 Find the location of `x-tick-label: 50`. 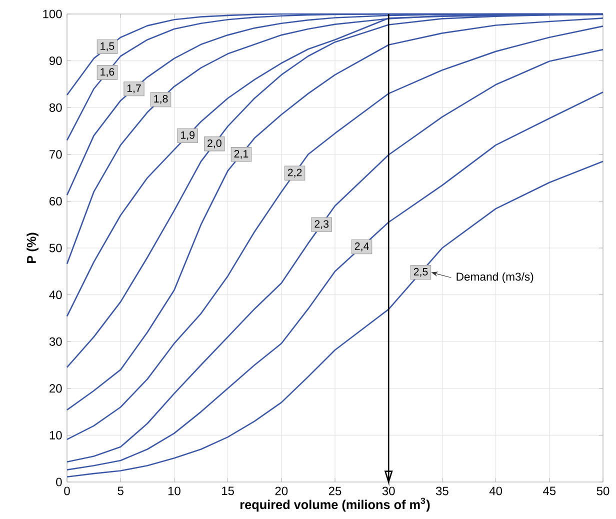

x-tick-label: 50 is located at coordinates (603, 491).